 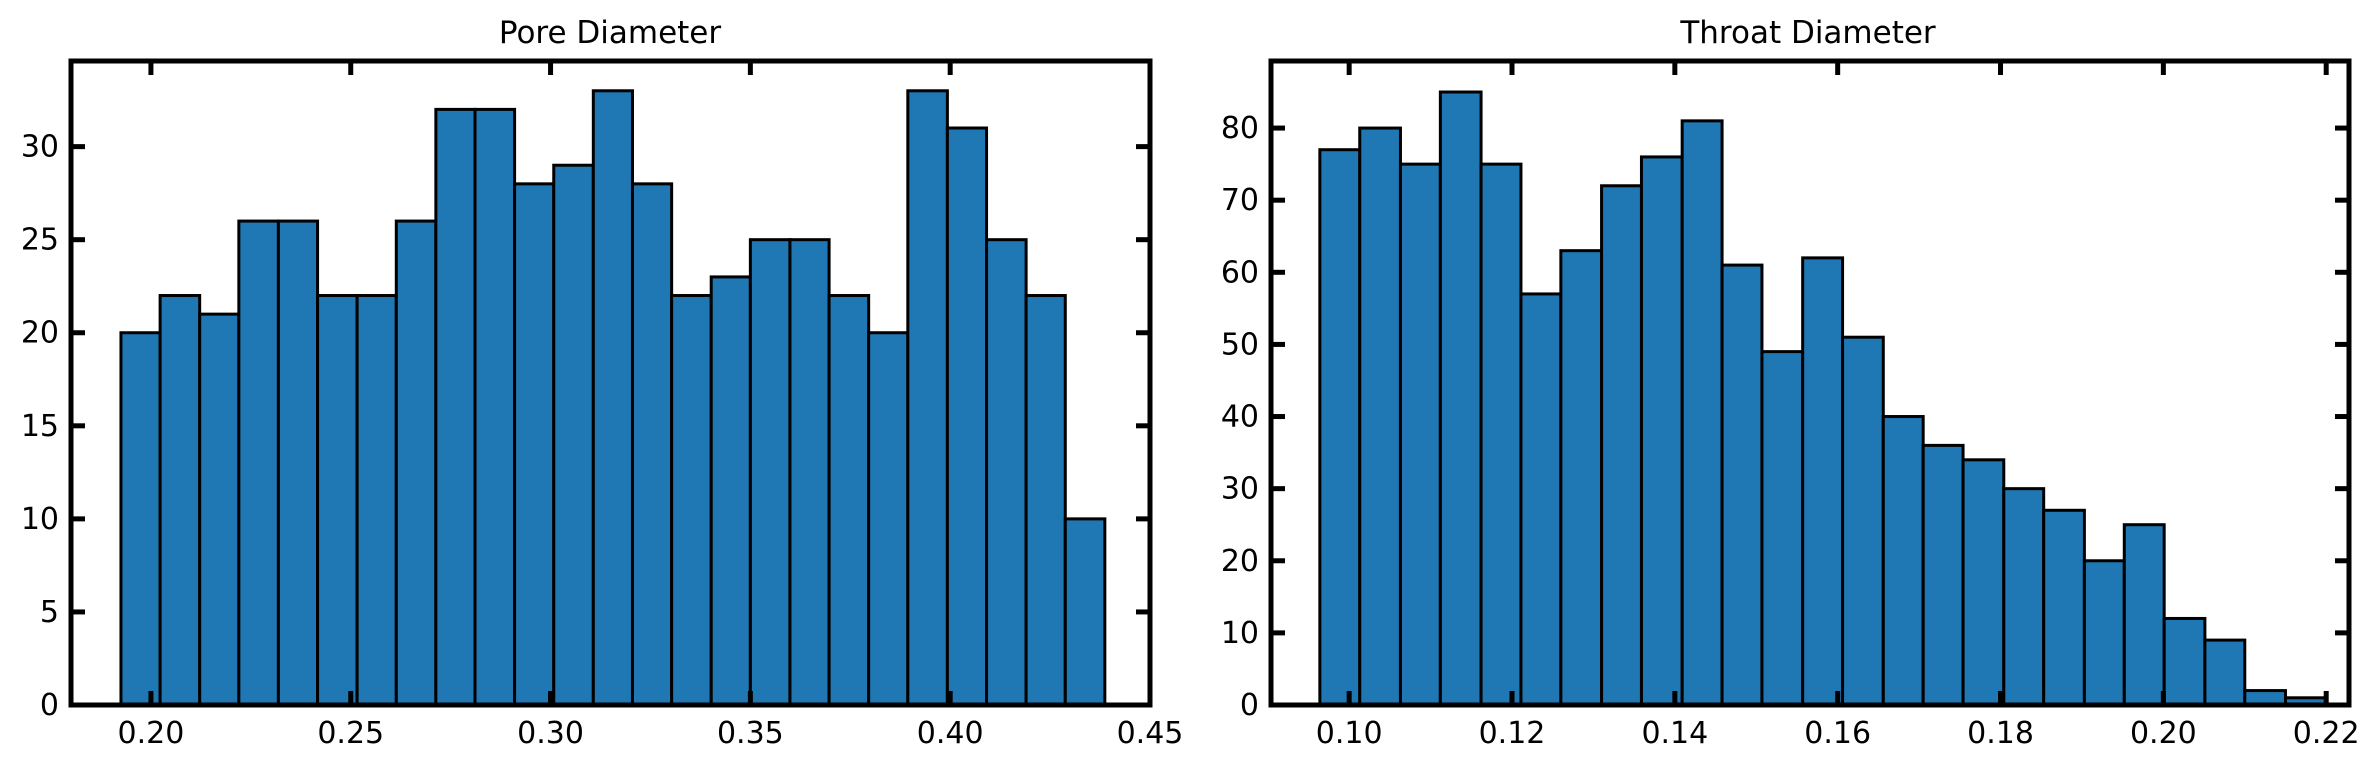 What do you see at coordinates (49, 705) in the screenshot?
I see `pore-y-tick-label: 0` at bounding box center [49, 705].